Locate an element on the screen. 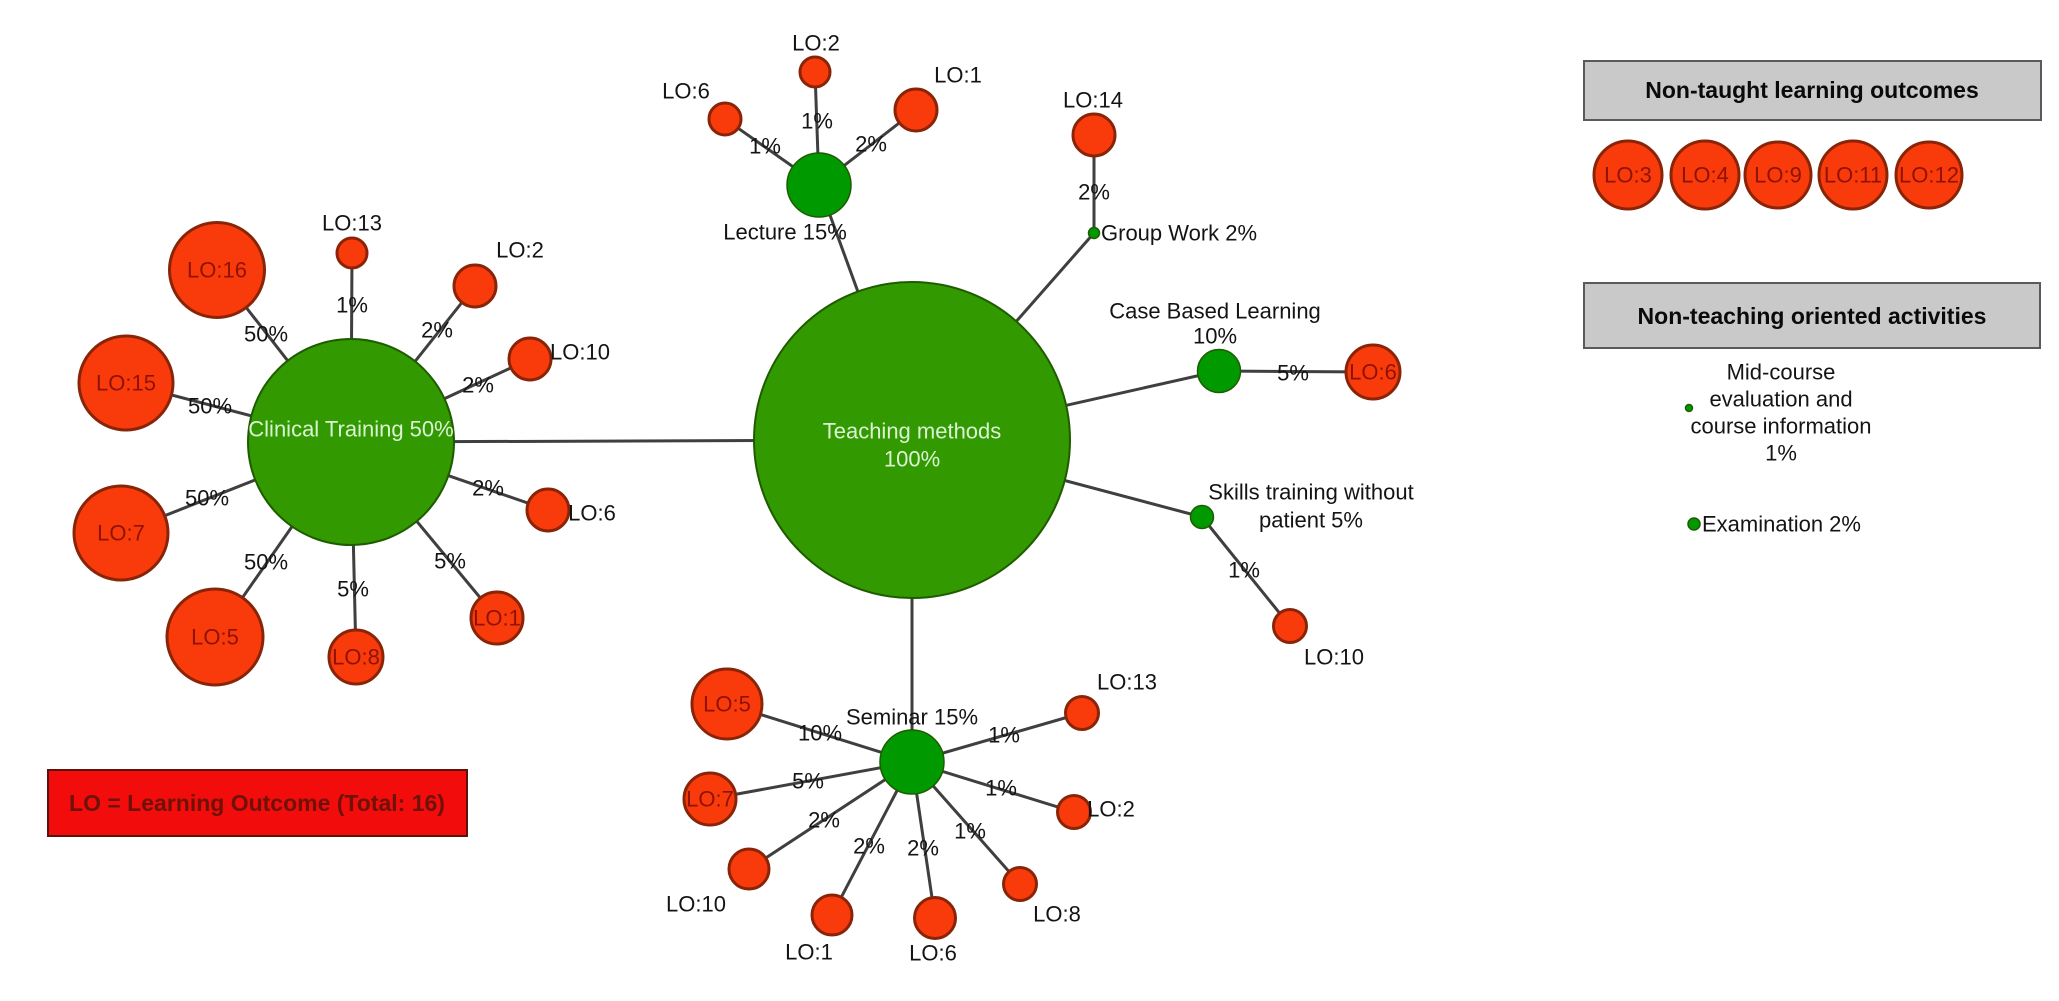  svg-text: patient 5% is located at coordinates (1311, 520).